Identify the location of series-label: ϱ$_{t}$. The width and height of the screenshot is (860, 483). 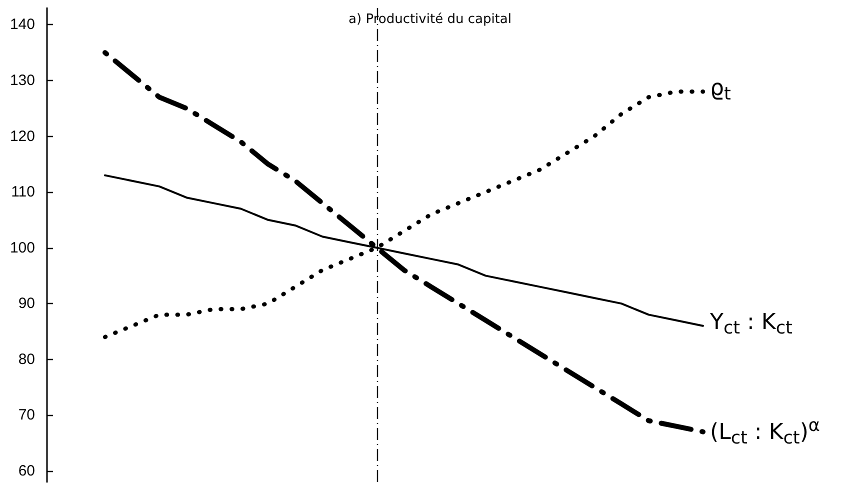
(720, 91).